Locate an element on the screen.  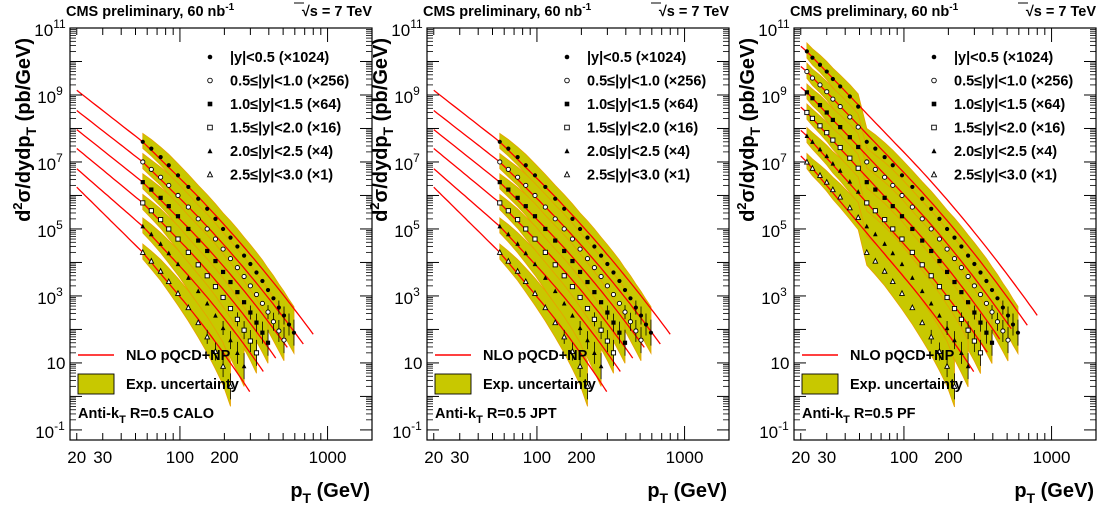
x-tick-label: 30 is located at coordinates (826, 457).